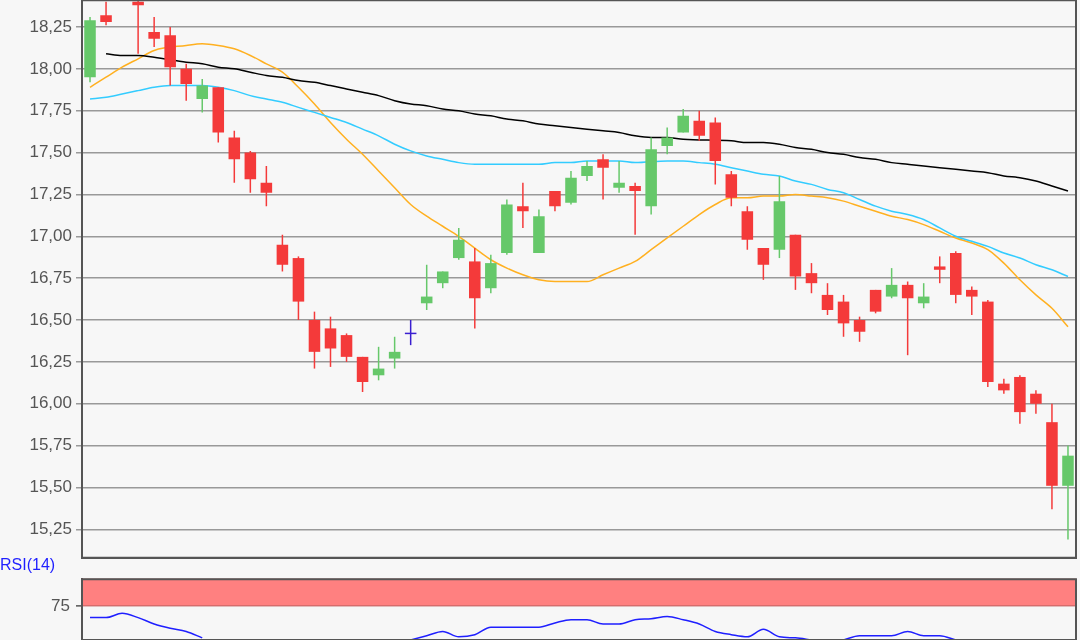 This screenshot has height=640, width=1080. What do you see at coordinates (50, 361) in the screenshot?
I see `y-tick-label: 16,25` at bounding box center [50, 361].